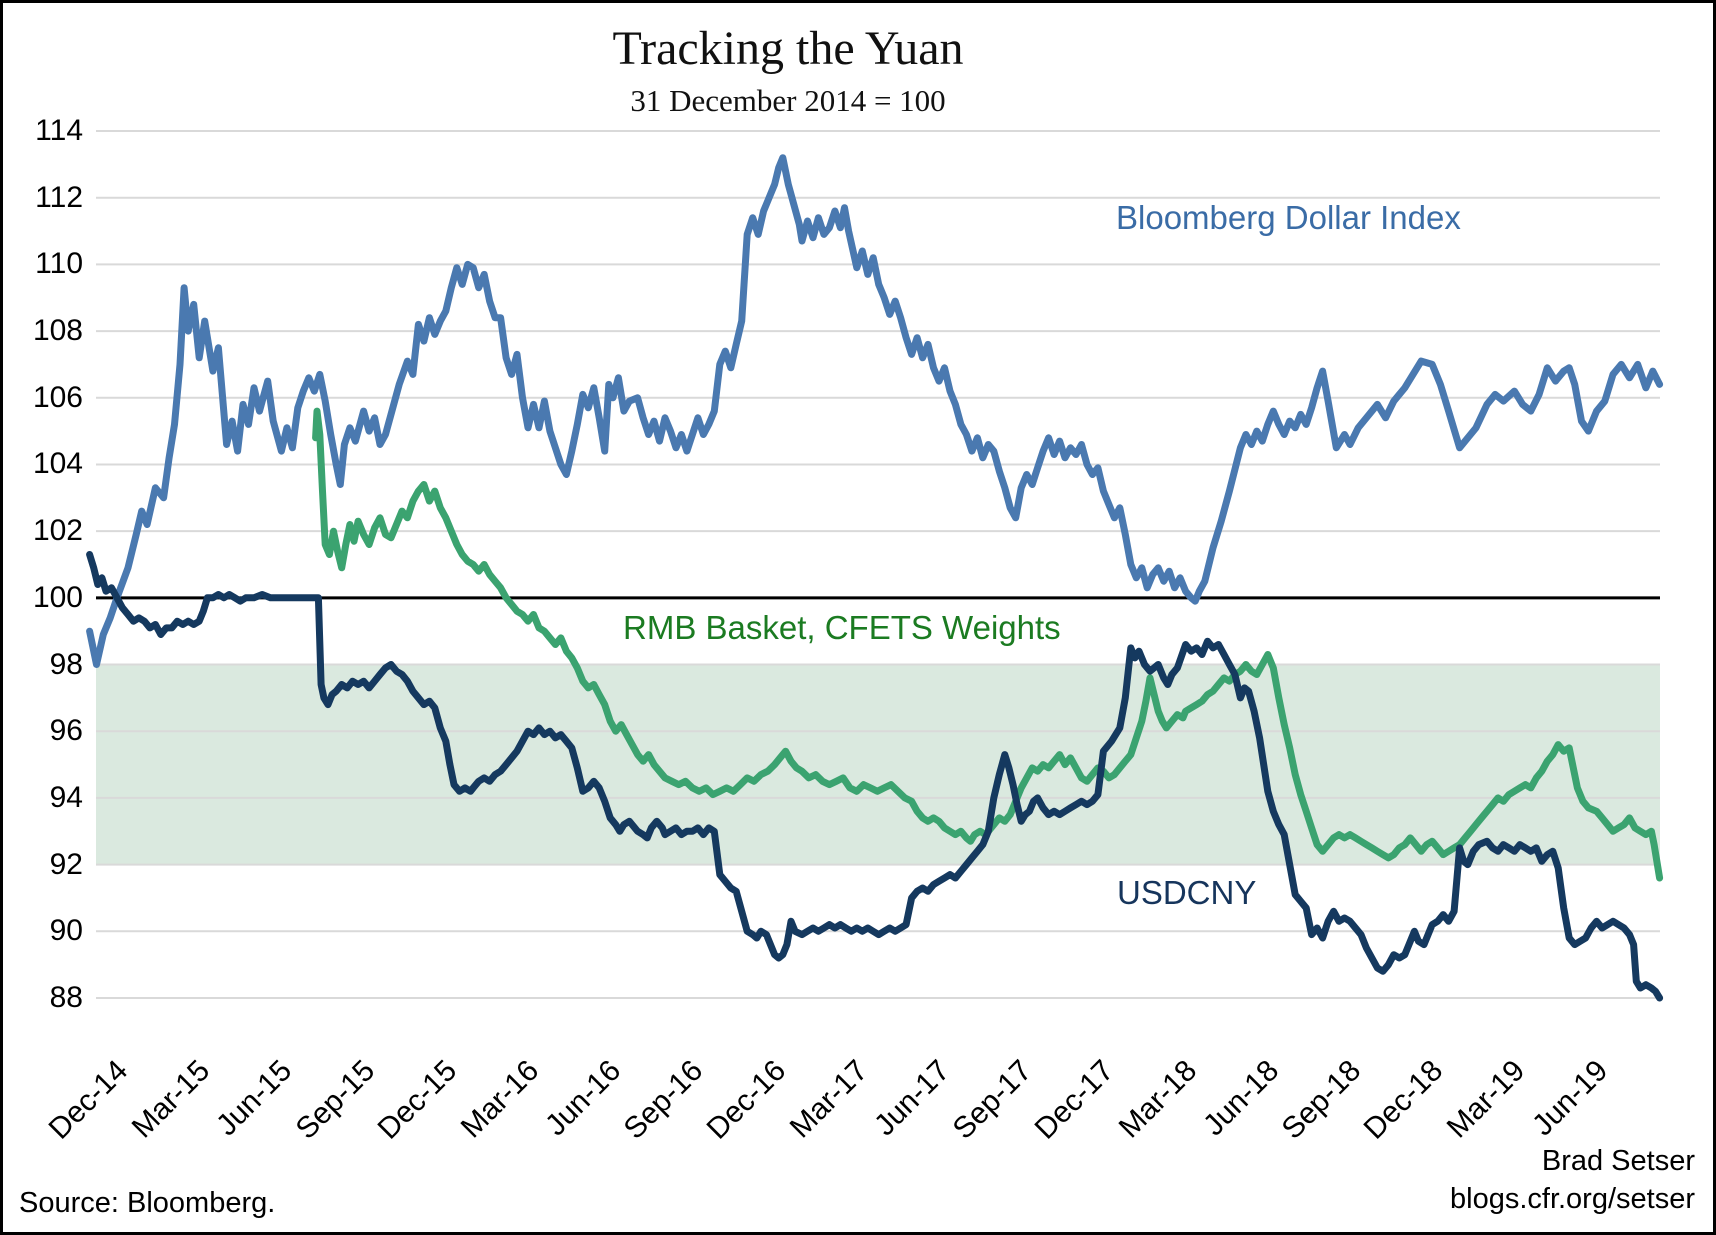 This screenshot has height=1235, width=1716. I want to click on credit-url: blogs.cfr.org/setser, so click(1572, 1199).